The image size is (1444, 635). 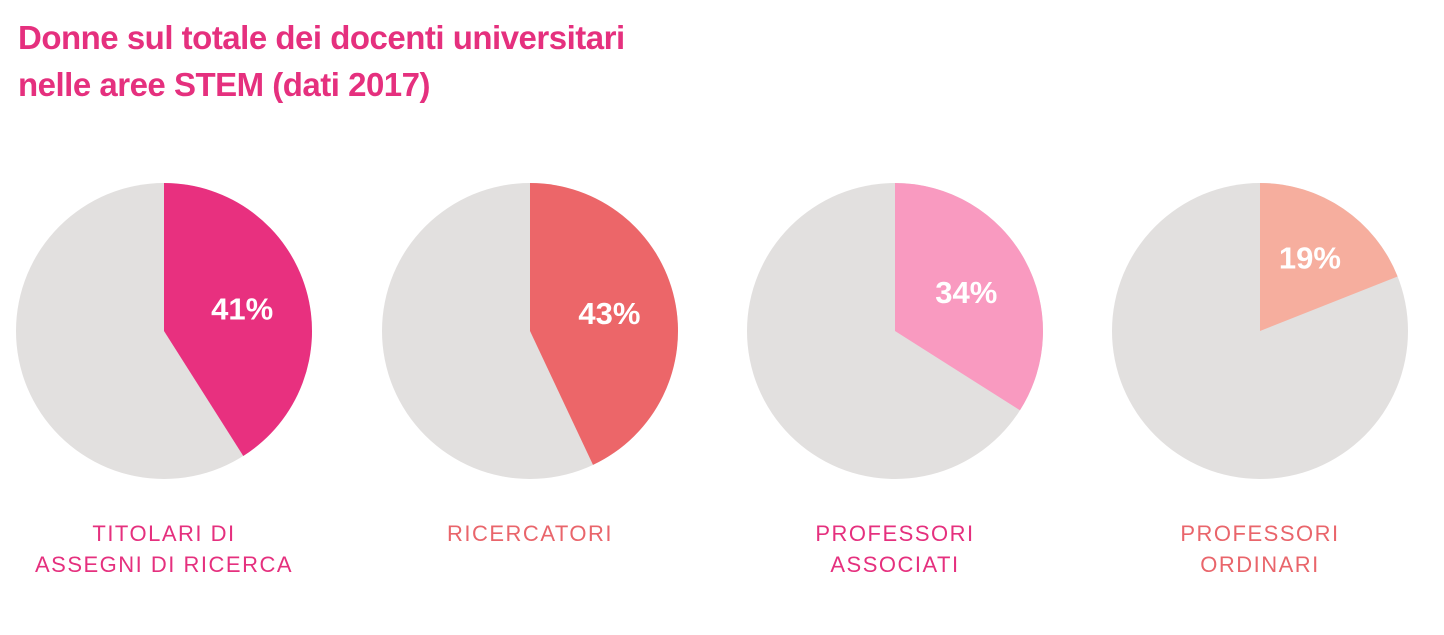 I want to click on pie-category-label-line: ASSOCIATI, so click(x=895, y=564).